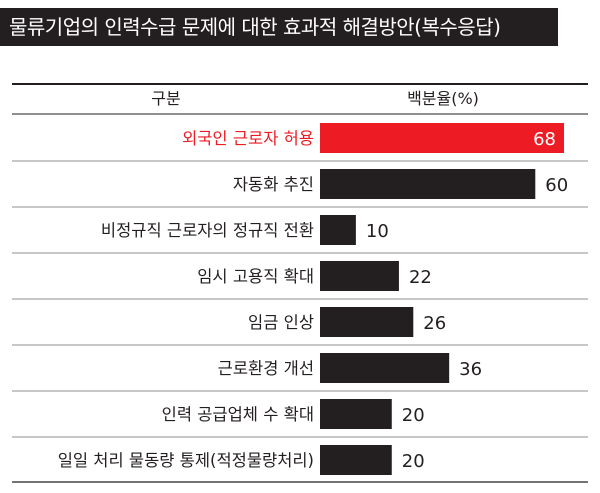  What do you see at coordinates (255, 27) in the screenshot?
I see `chart-title: 물류기업의 인력수급 문제에 대한 효과적 해결방안(복수응답)` at bounding box center [255, 27].